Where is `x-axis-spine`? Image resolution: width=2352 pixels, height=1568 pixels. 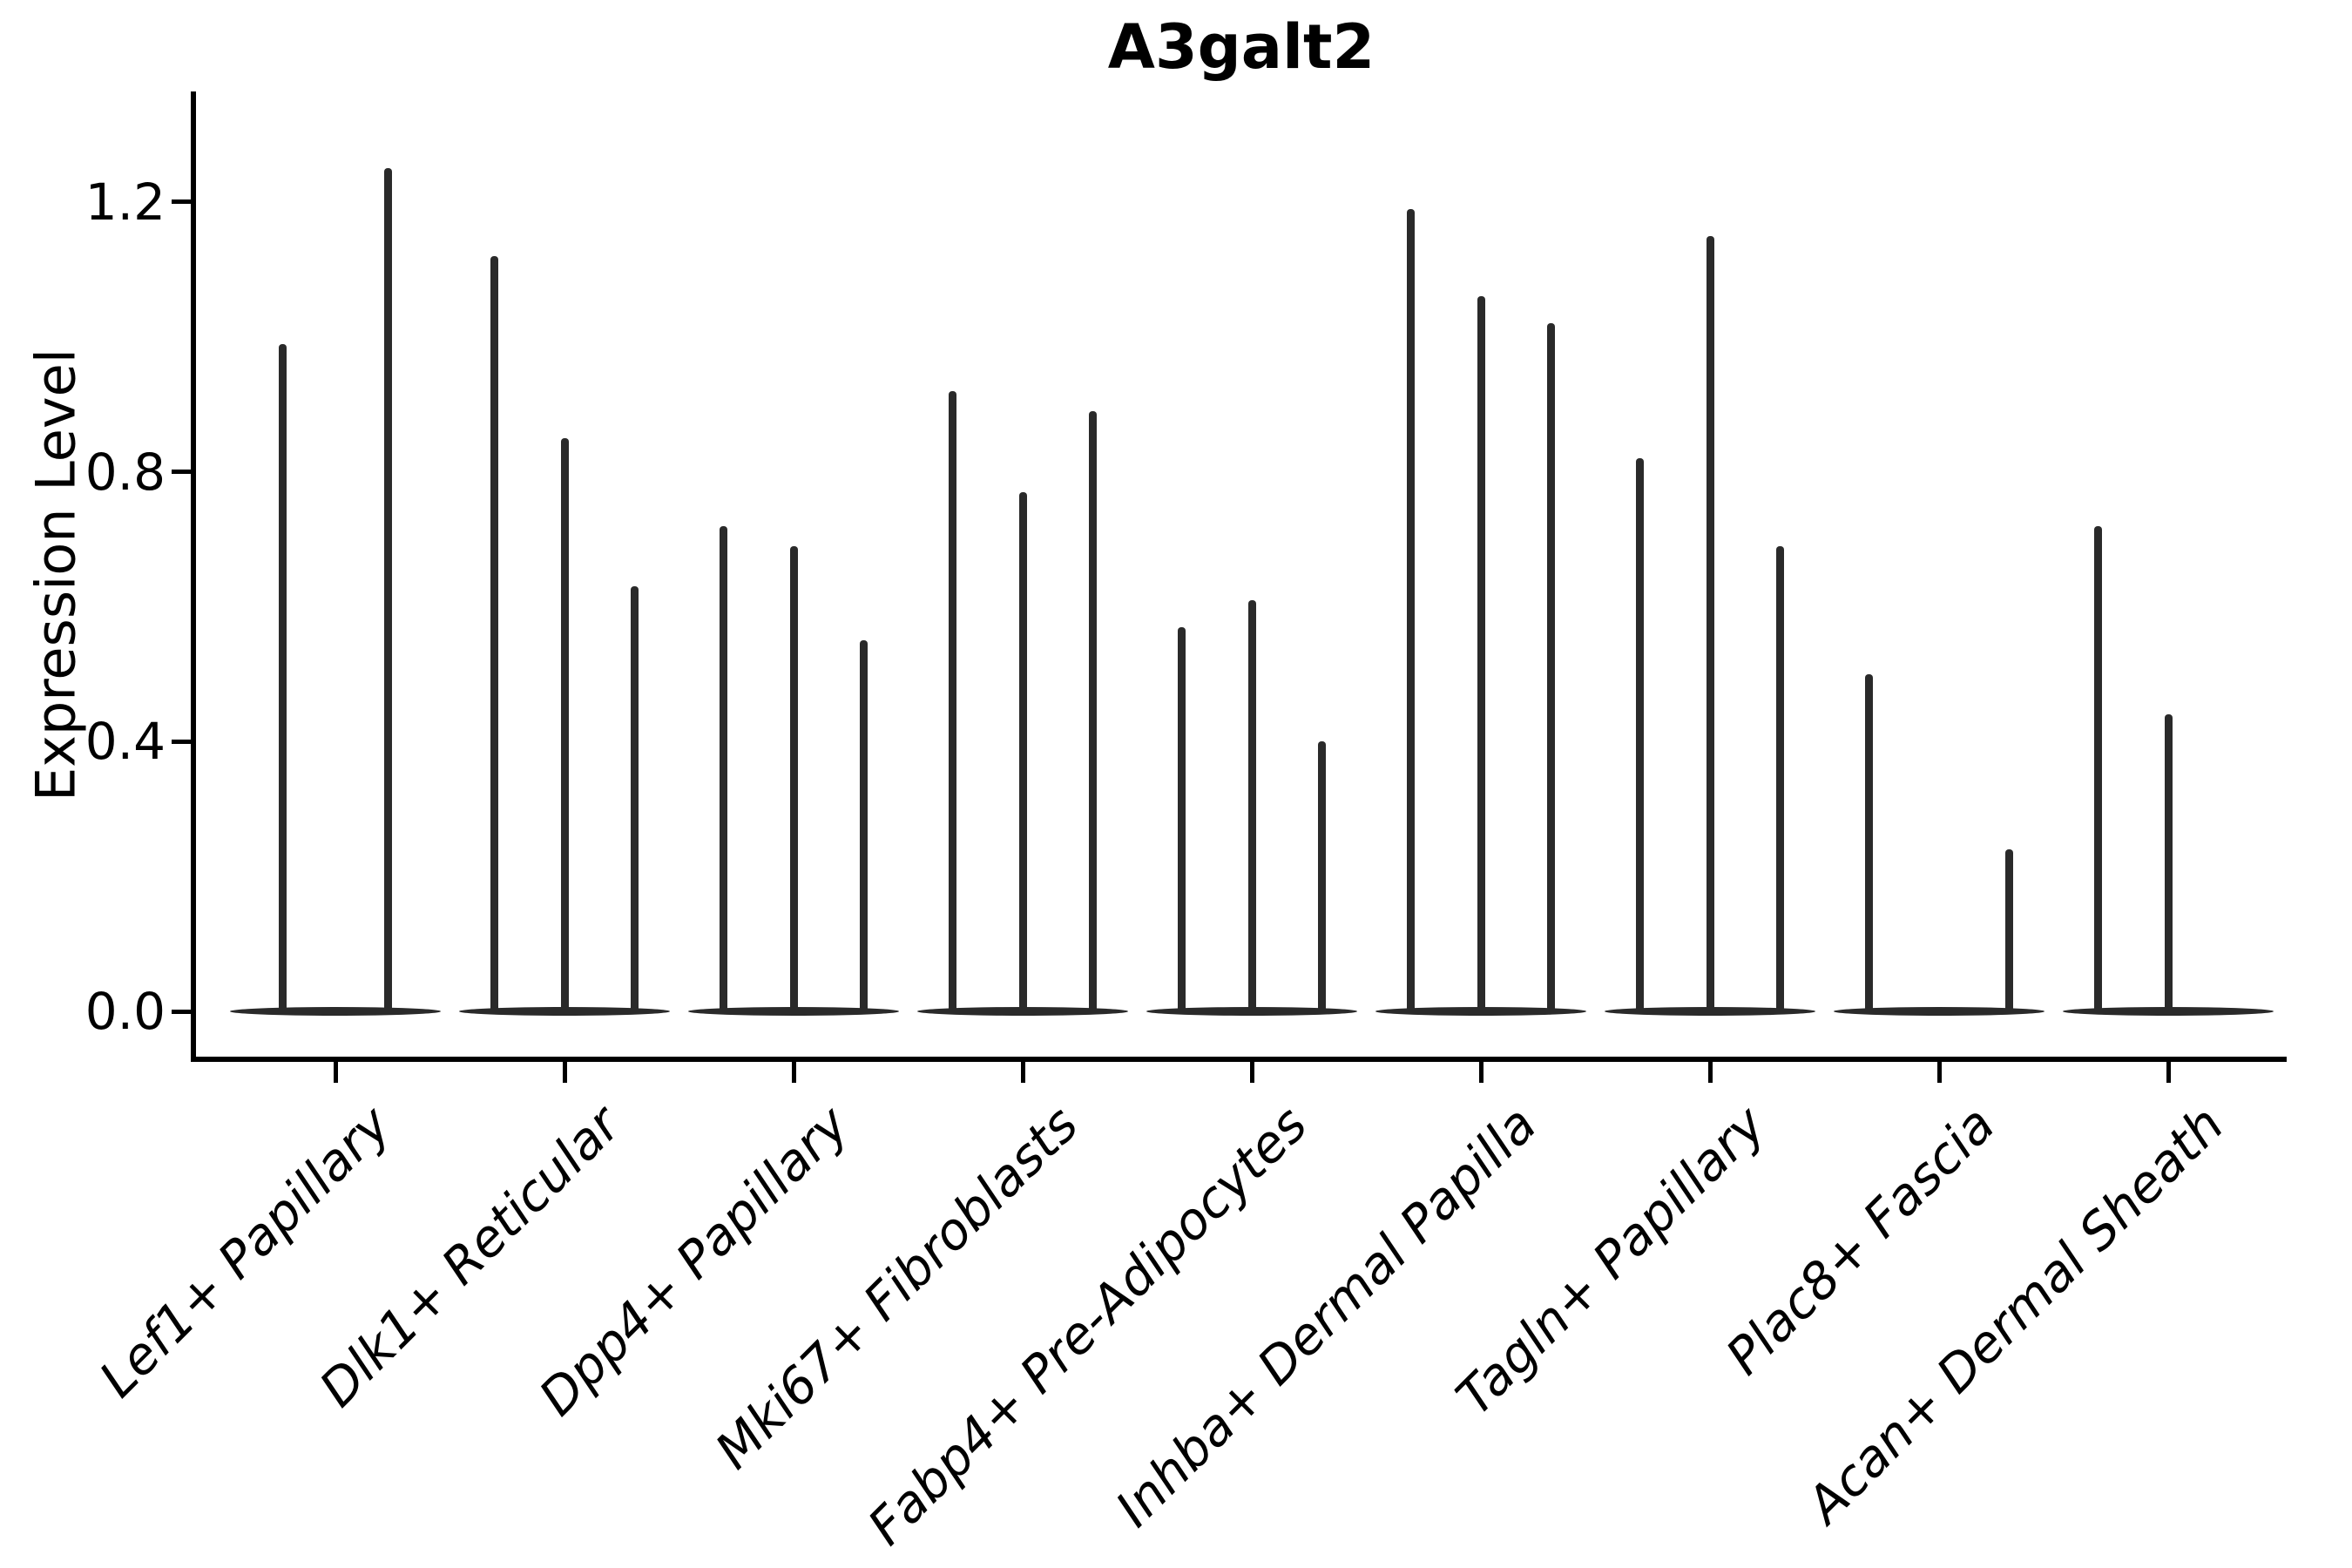
x-axis-spine is located at coordinates (1239, 1059).